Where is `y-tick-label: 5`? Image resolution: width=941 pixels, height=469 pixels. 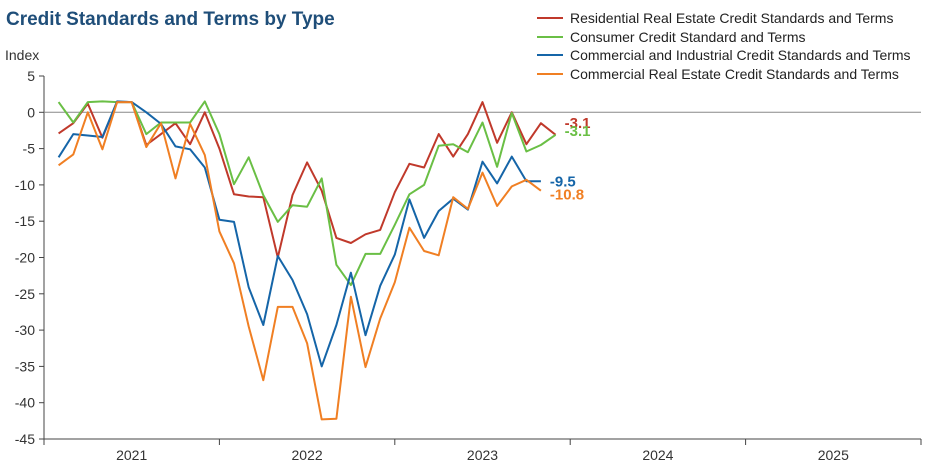
y-tick-label: 5 is located at coordinates (31, 76).